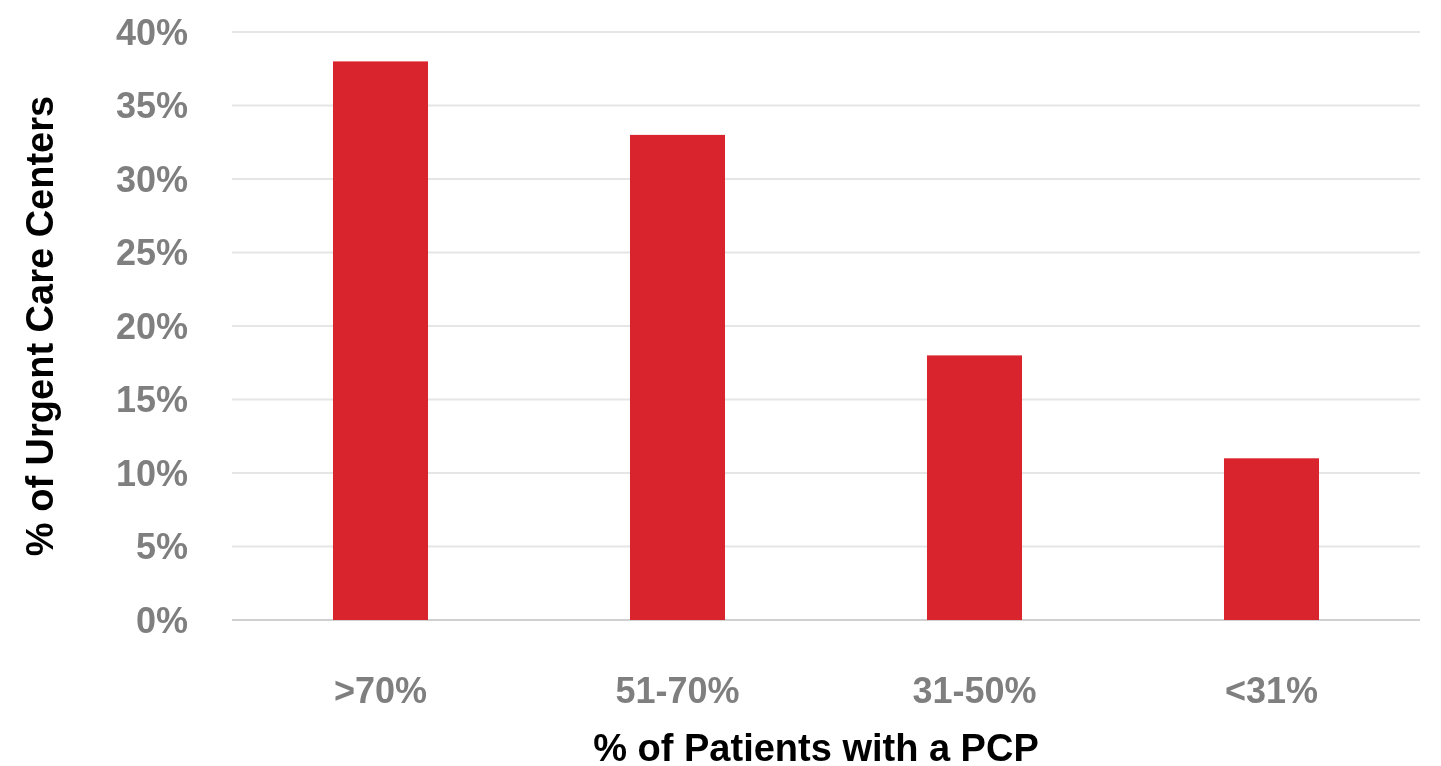 The image size is (1441, 766). What do you see at coordinates (151, 106) in the screenshot?
I see `y-tick-label: 35%` at bounding box center [151, 106].